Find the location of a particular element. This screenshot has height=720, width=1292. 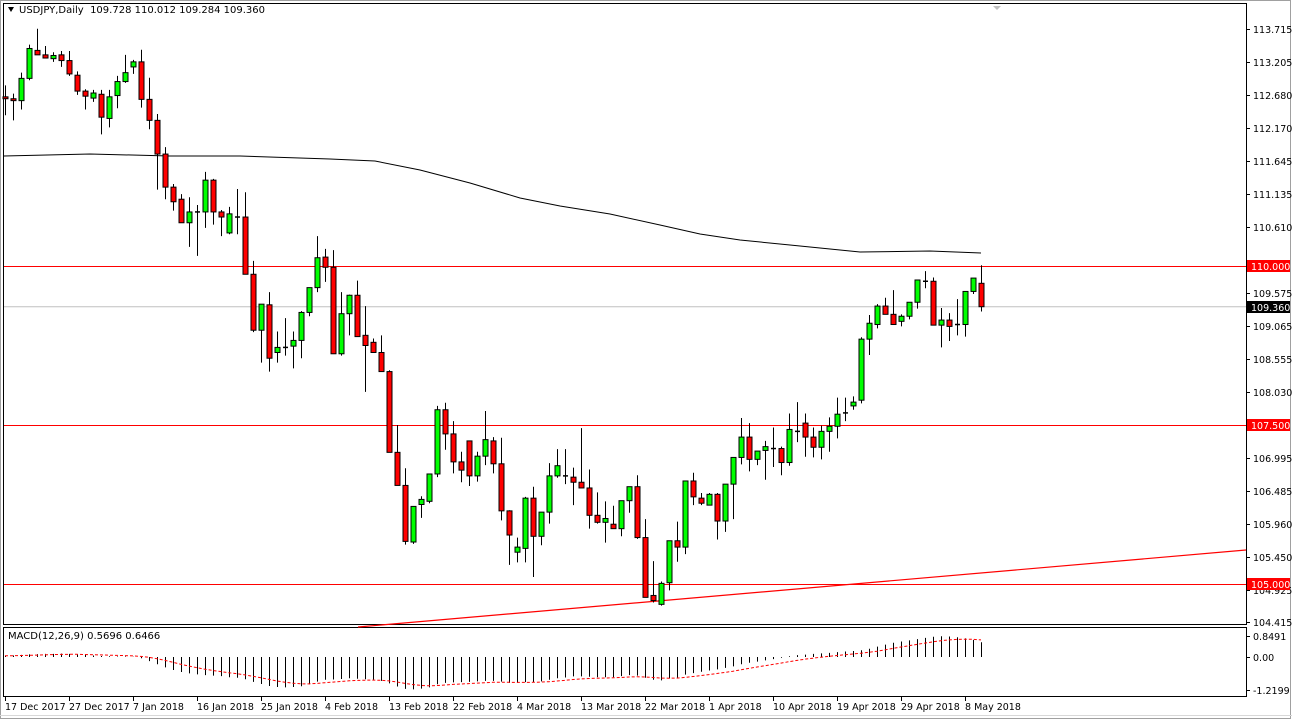

time-axis-label: 22 Feb 2018 is located at coordinates (482, 707).